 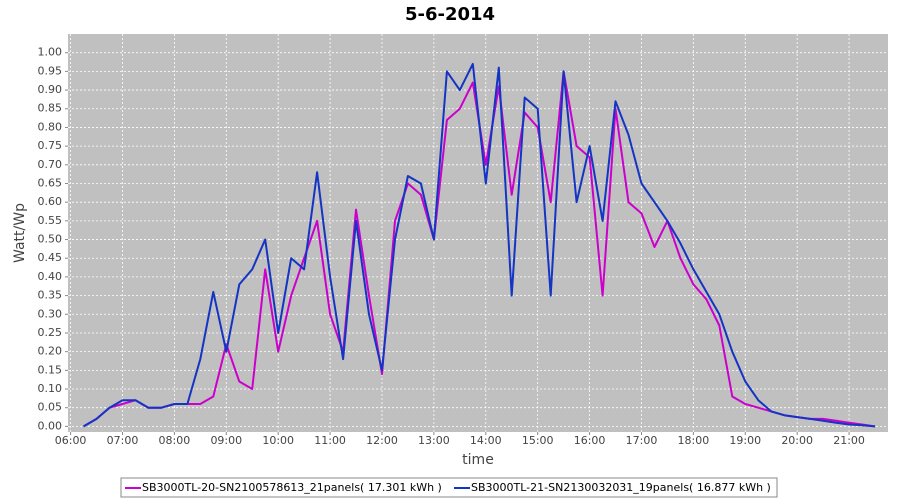 I want to click on x-tick-label: 12:00, so click(x=382, y=440).